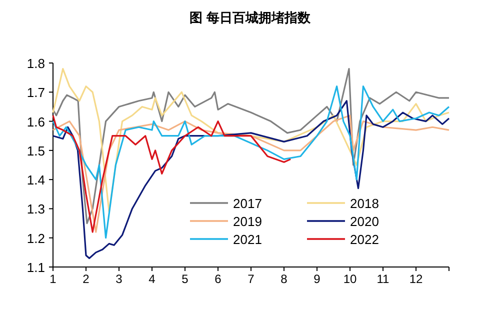 The image size is (500, 332). I want to click on y-tick-label: 1.6, so click(35, 122).